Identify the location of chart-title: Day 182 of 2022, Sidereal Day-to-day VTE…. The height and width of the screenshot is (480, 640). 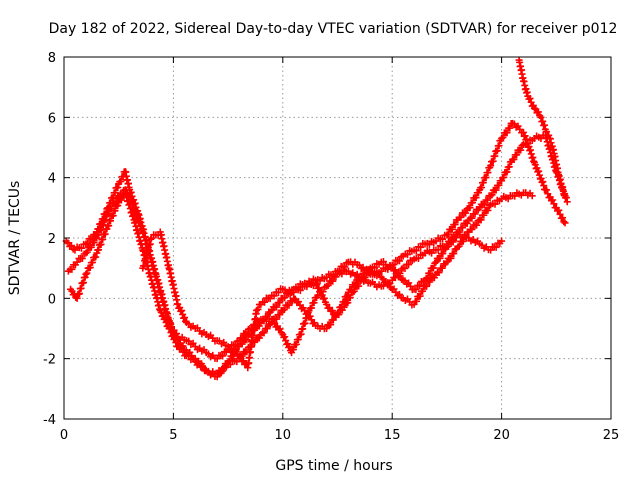
(333, 29).